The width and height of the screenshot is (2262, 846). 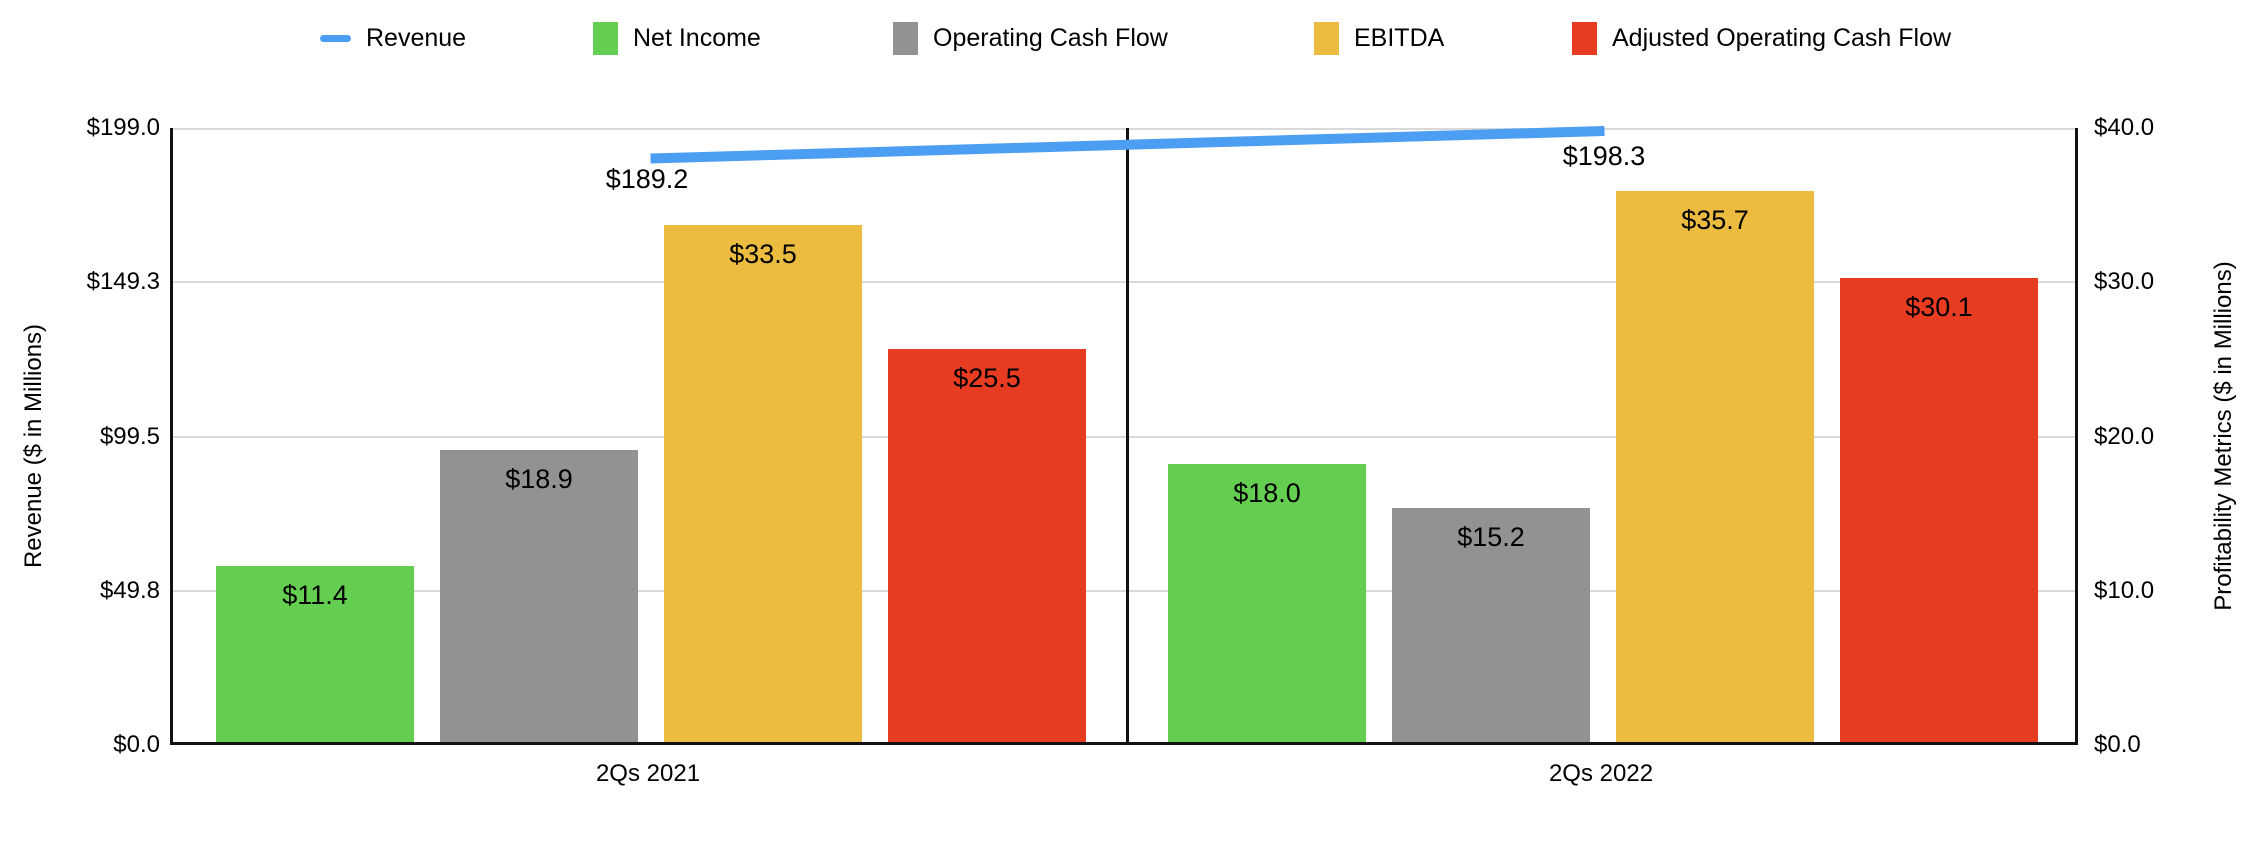 I want to click on right-axis-tick-40: $40.0, so click(x=2124, y=127).